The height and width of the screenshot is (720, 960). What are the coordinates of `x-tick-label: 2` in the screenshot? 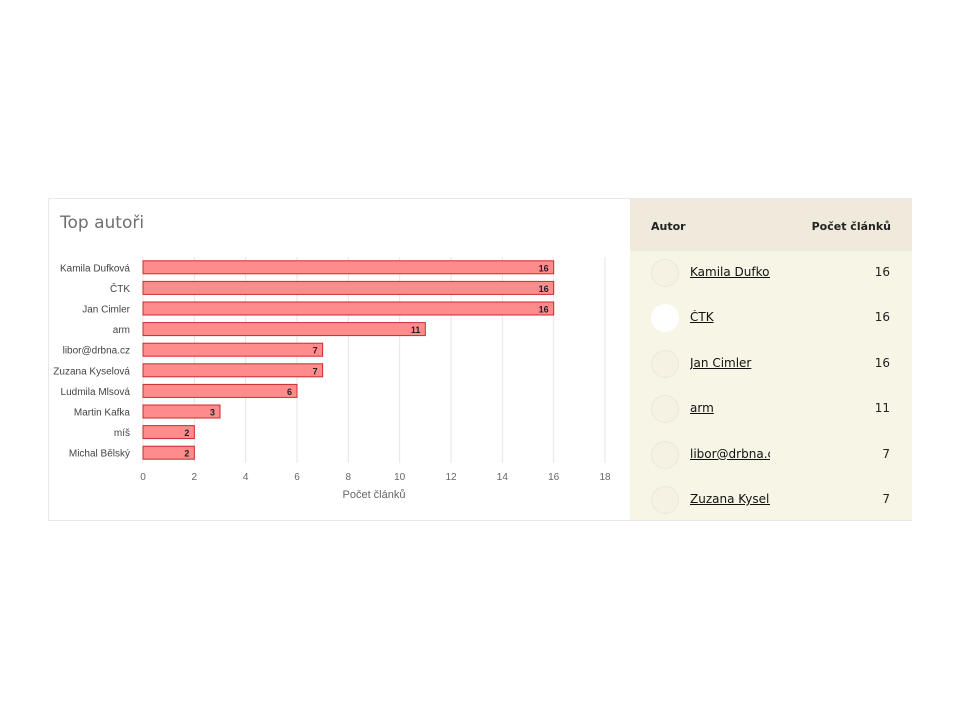 It's located at (195, 477).